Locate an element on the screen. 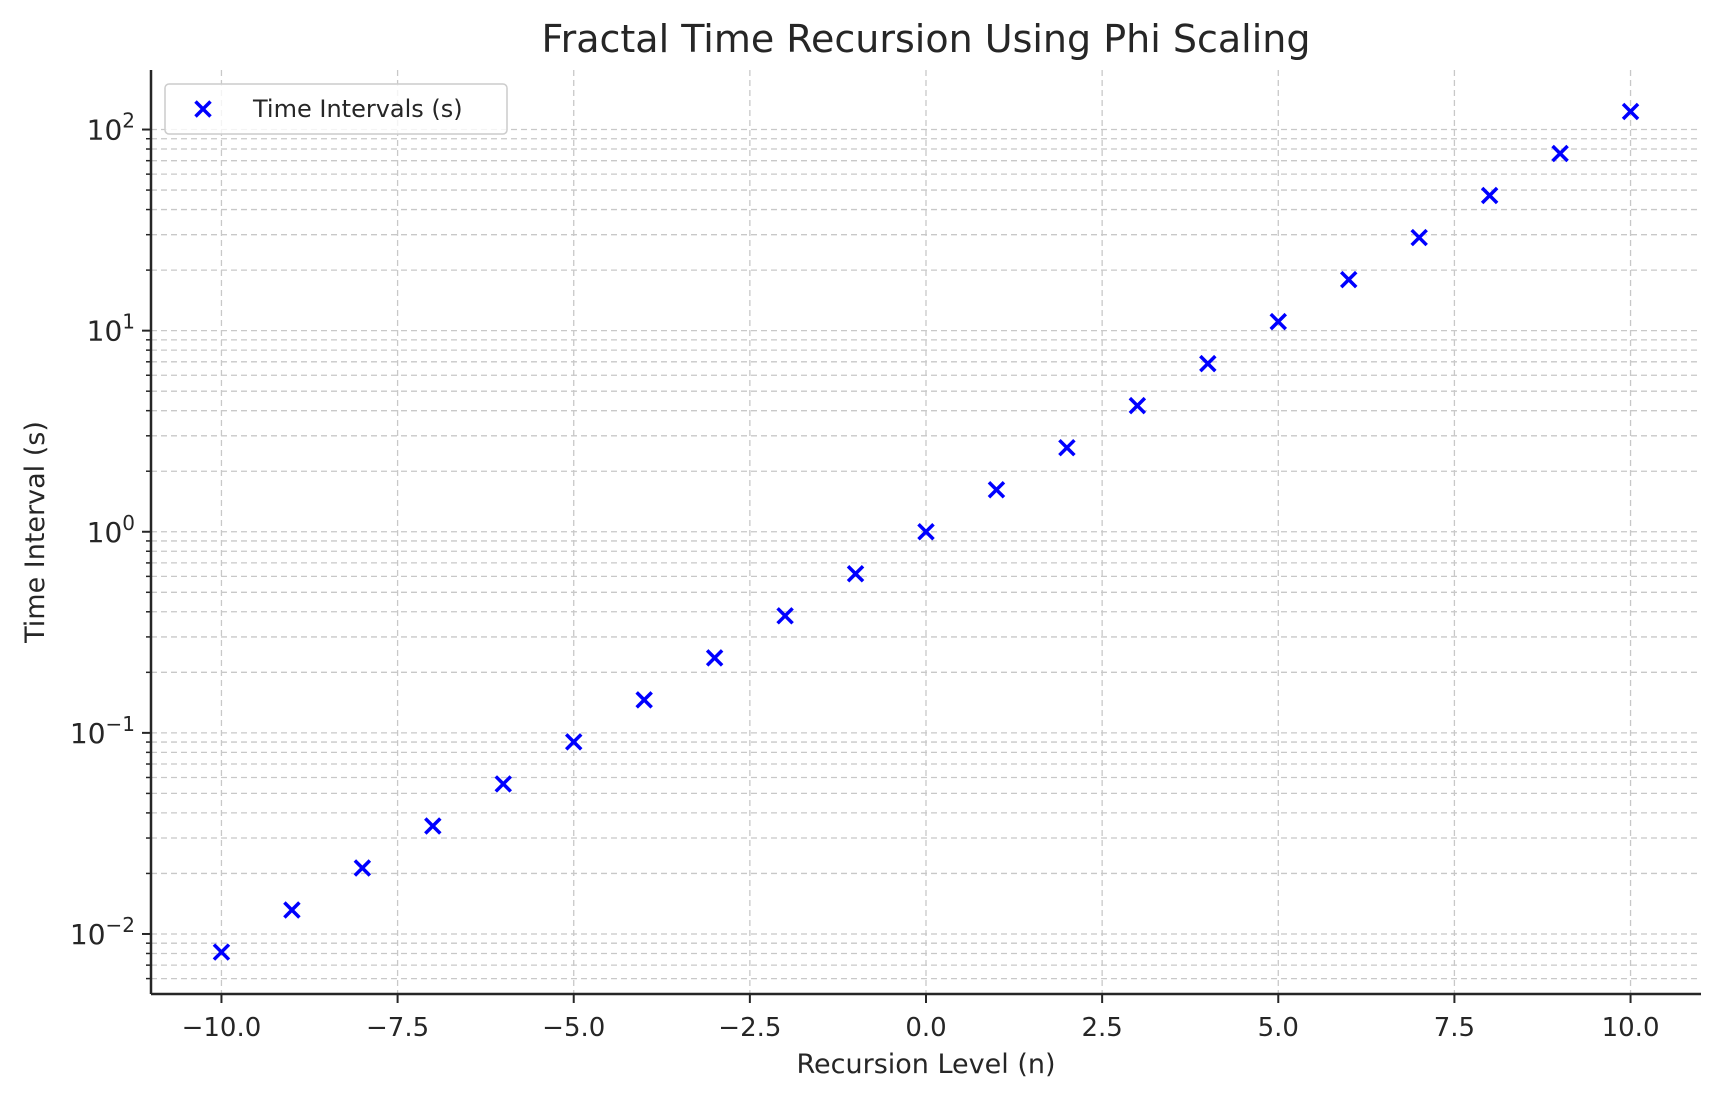  legend: Time Intervals (s) is located at coordinates (336, 109).